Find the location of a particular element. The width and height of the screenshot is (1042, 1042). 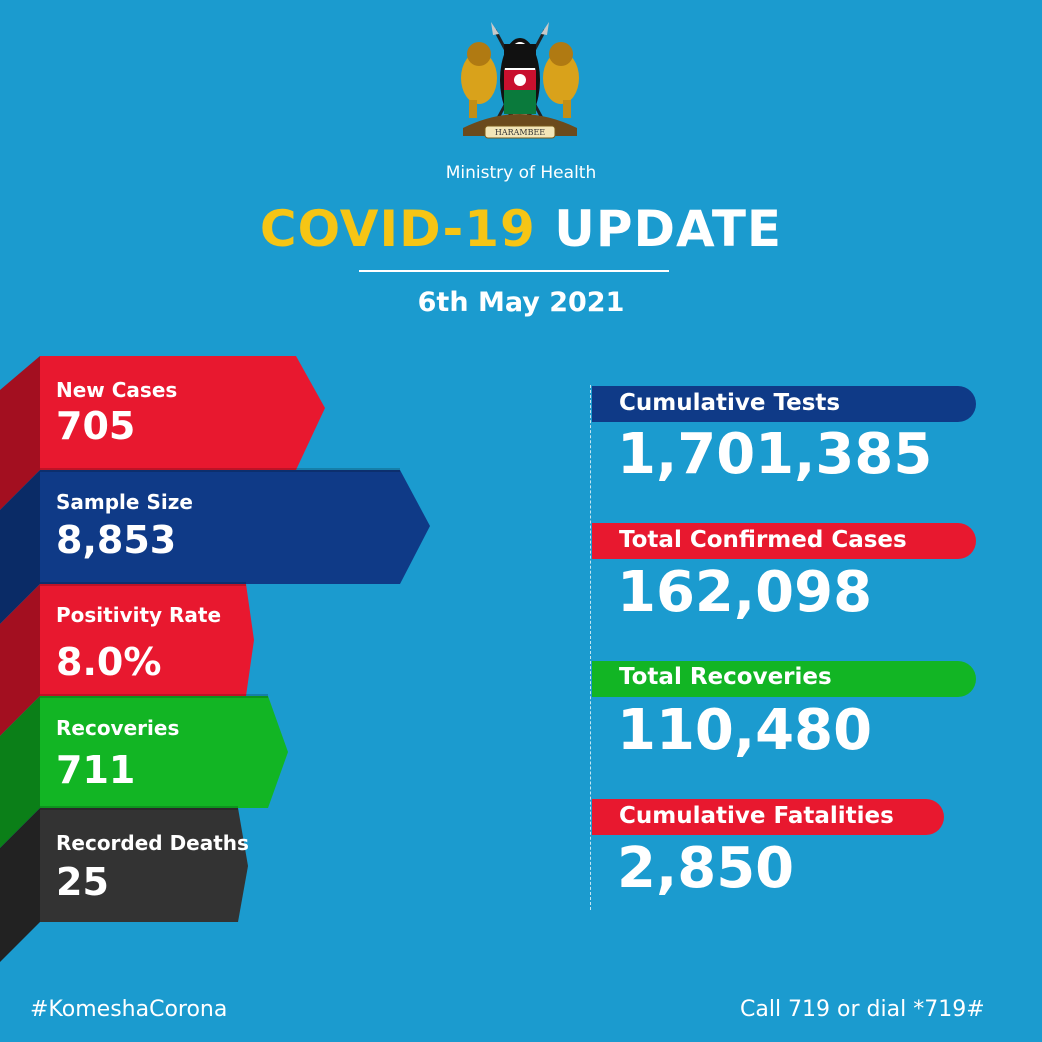

ribbon-sample-size is located at coordinates (235, 527).